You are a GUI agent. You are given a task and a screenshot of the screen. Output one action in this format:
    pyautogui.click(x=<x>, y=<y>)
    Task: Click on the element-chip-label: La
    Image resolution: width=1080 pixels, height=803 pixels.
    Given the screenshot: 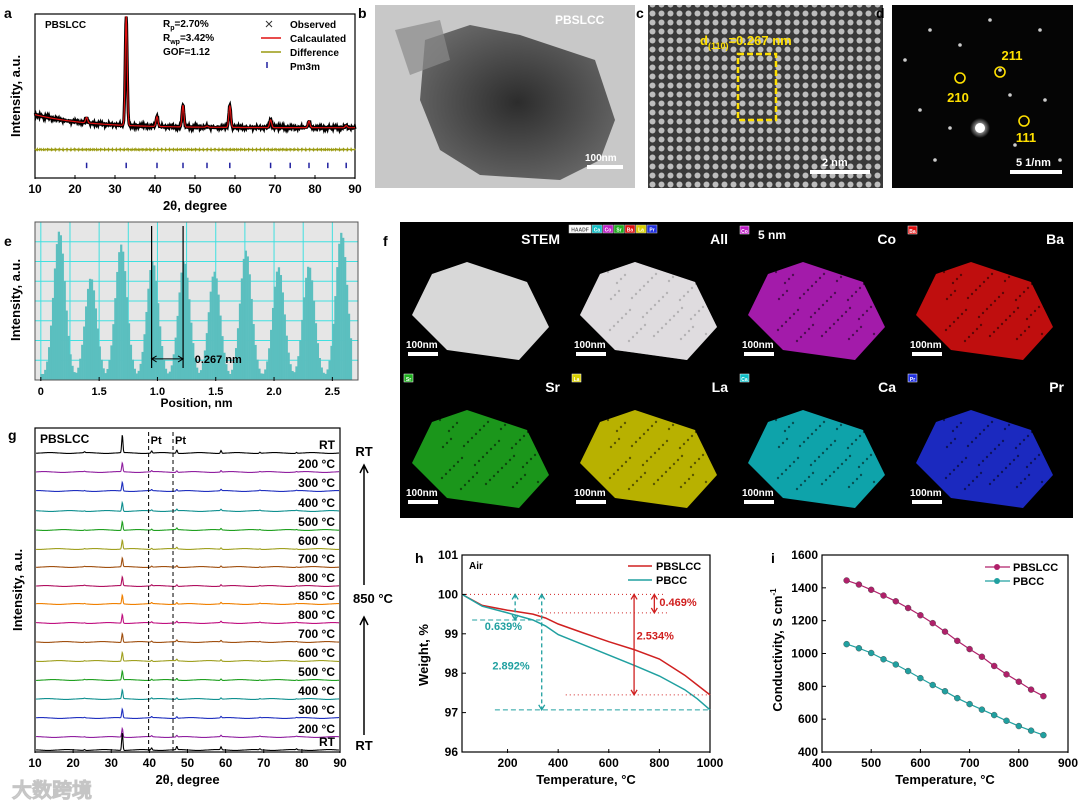 What is the action you would take?
    pyautogui.click(x=577, y=380)
    